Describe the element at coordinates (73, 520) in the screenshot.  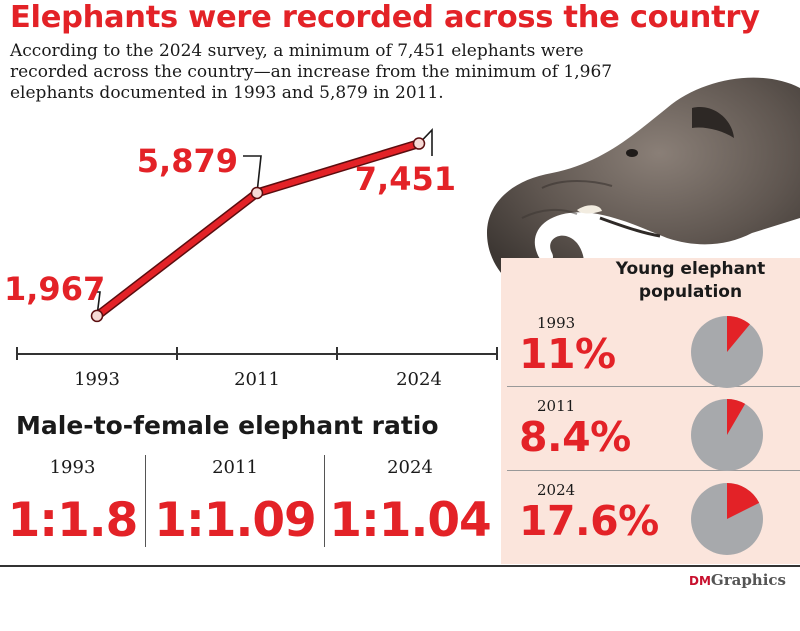
I see `ratio-value: 1:1.8` at that location.